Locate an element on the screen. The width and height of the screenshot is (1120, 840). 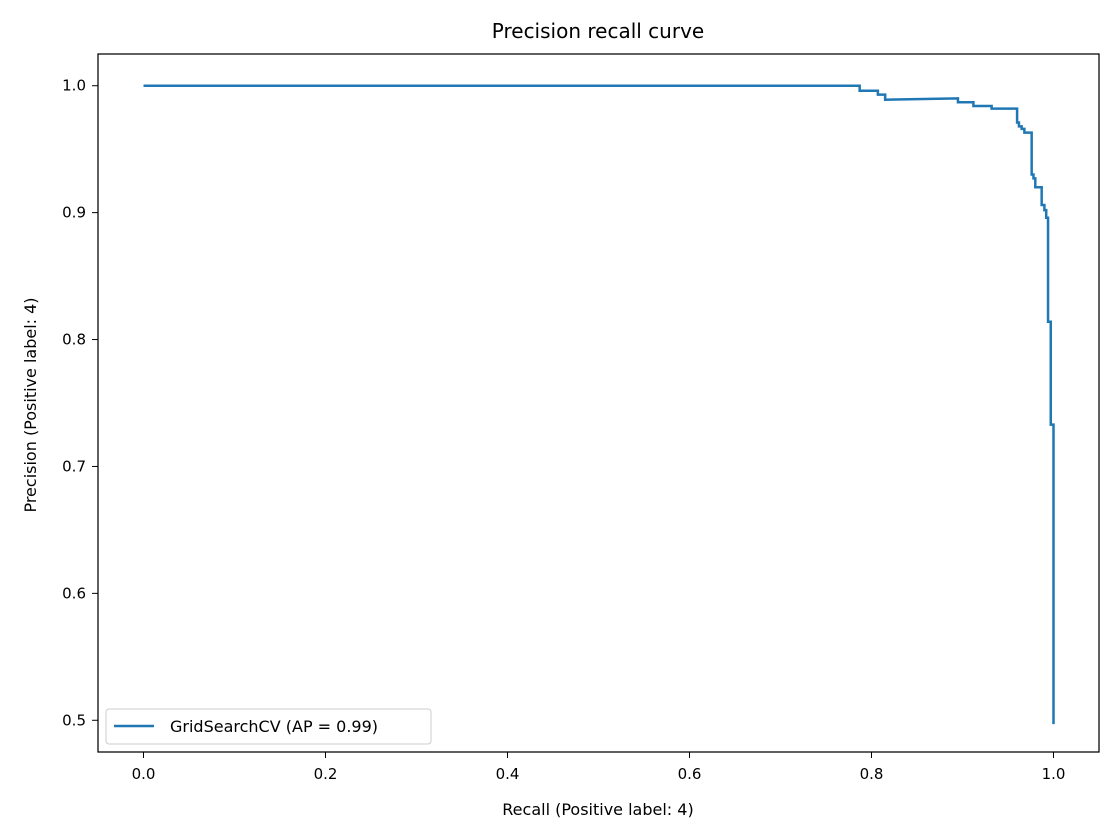
x-tick-label: 0.2 is located at coordinates (326, 774).